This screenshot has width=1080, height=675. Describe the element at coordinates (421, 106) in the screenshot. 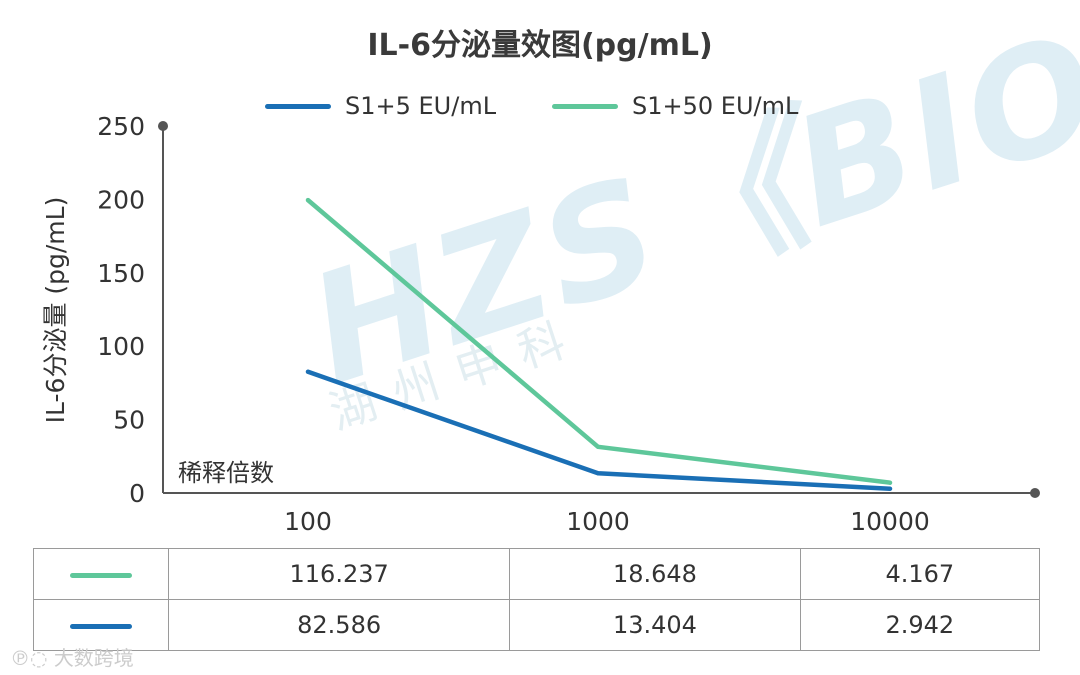

I see `legend-label: S1+5 EU/mL` at that location.